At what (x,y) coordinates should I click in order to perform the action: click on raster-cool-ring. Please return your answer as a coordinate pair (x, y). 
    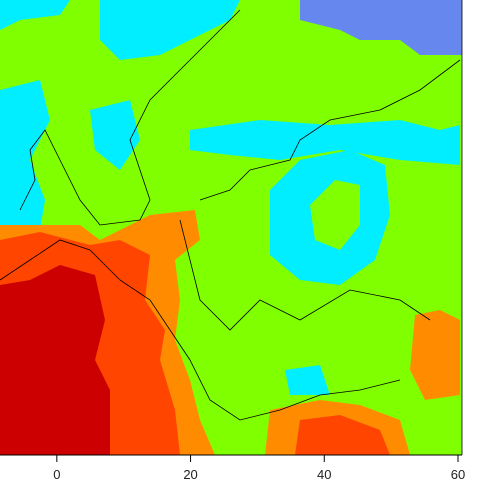
    Looking at the image, I should click on (330, 217).